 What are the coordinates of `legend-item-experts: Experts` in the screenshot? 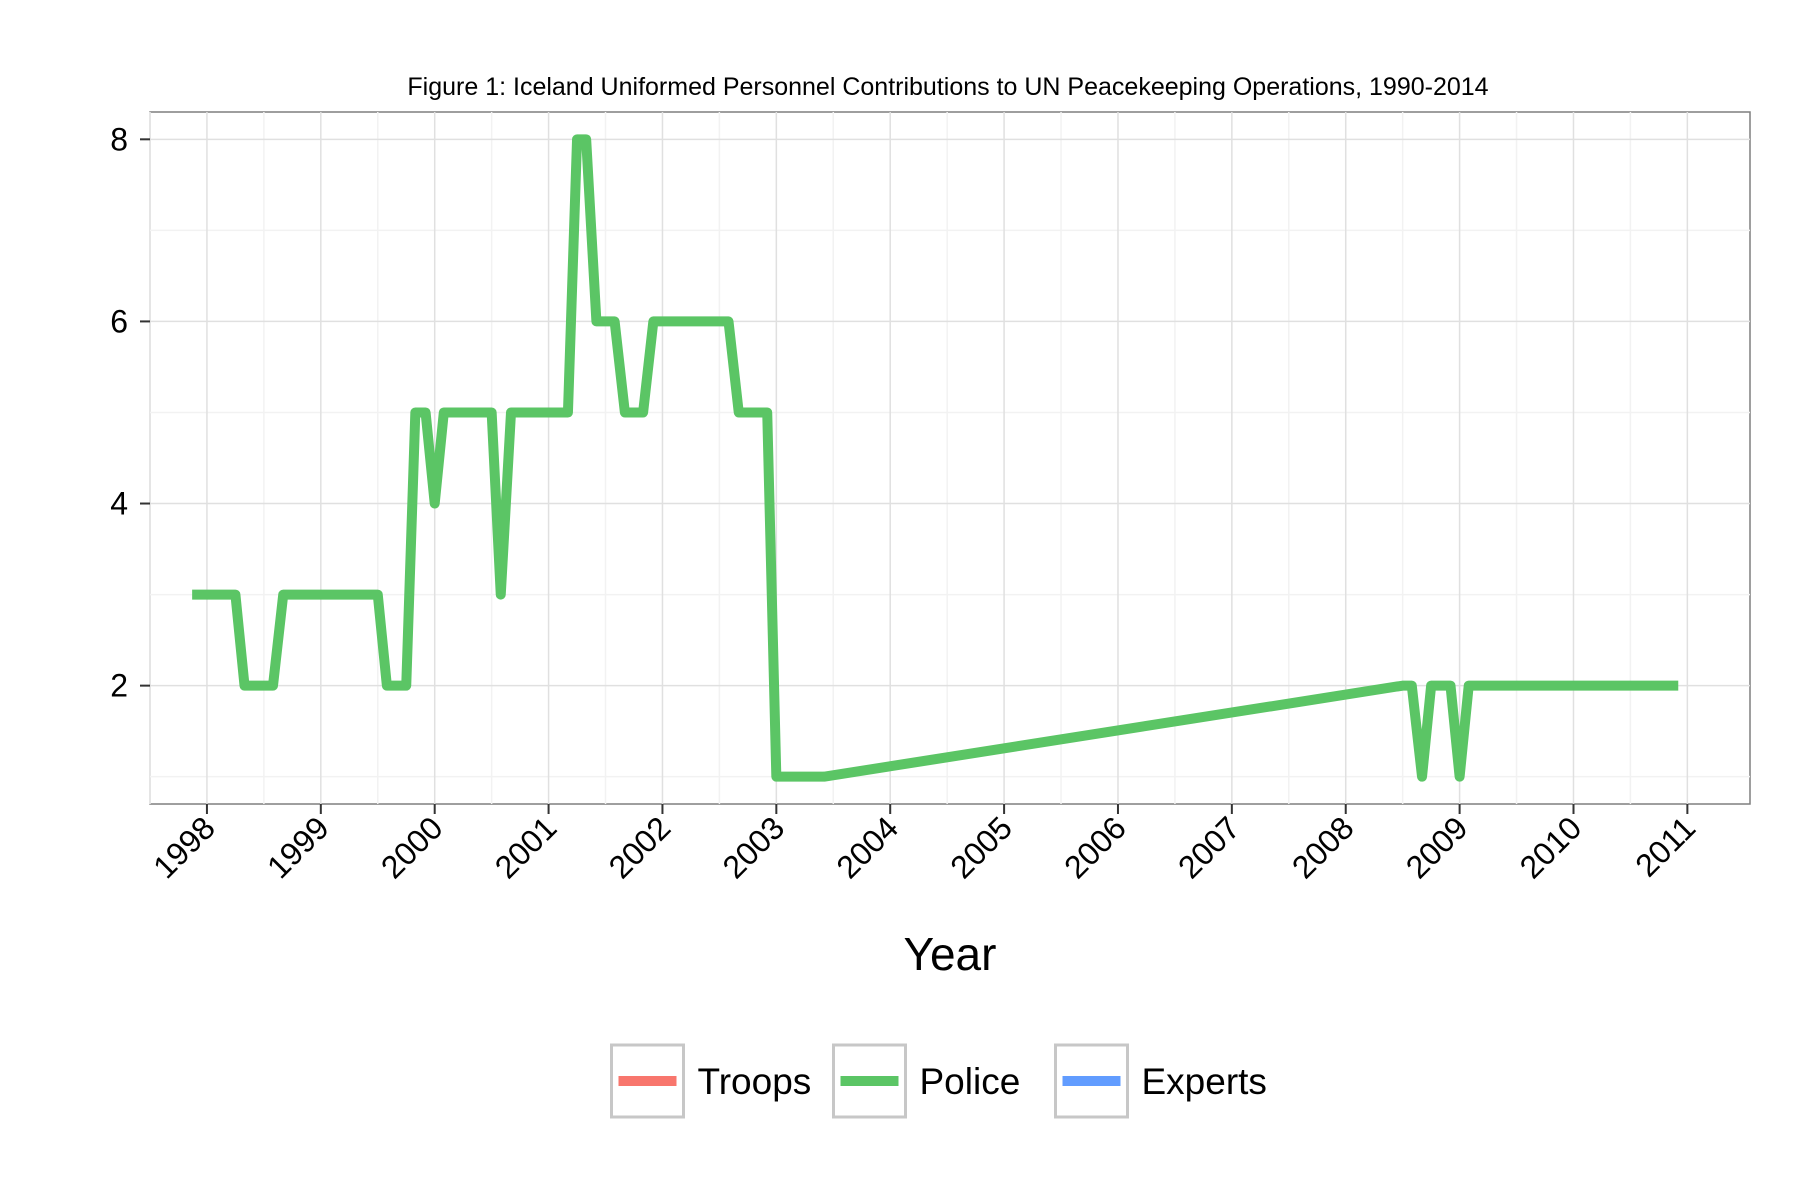 It's located at (1160, 1081).